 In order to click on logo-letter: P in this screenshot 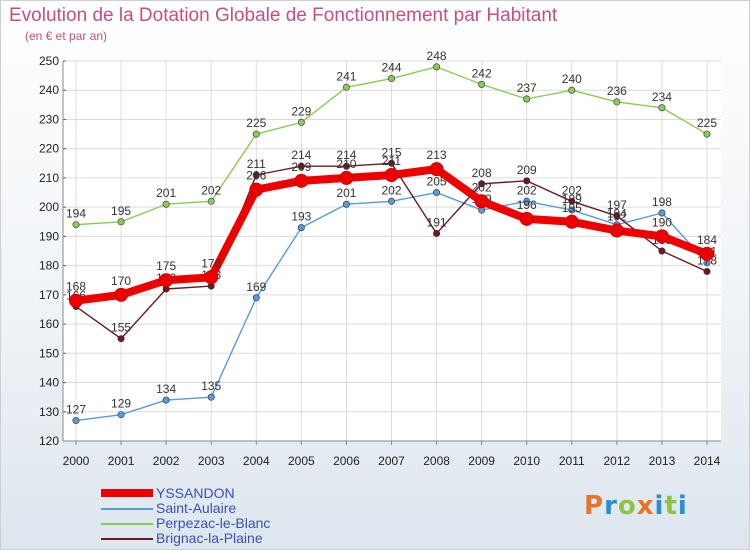, I will do `click(594, 506)`.